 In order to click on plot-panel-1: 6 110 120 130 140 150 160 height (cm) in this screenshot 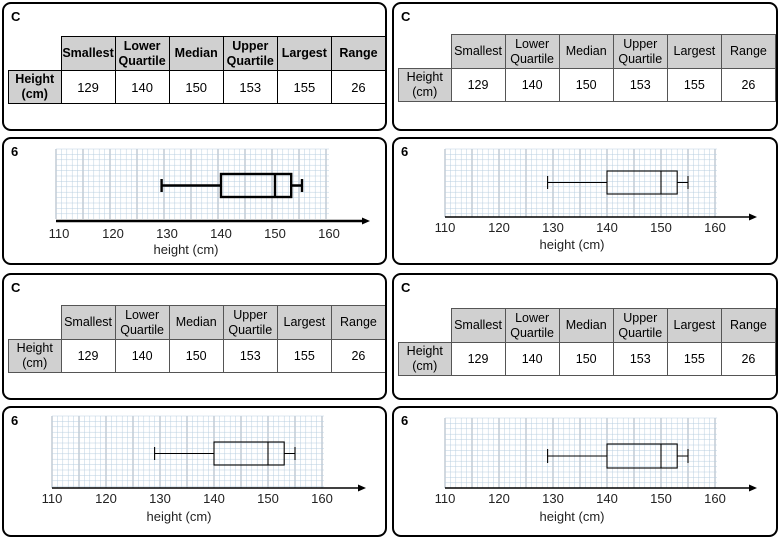, I will do `click(194, 201)`.